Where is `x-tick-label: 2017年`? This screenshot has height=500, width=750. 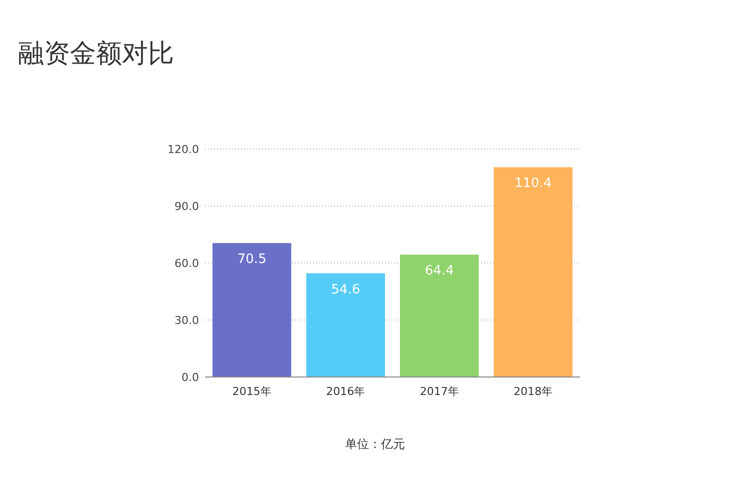
x-tick-label: 2017年 is located at coordinates (439, 391).